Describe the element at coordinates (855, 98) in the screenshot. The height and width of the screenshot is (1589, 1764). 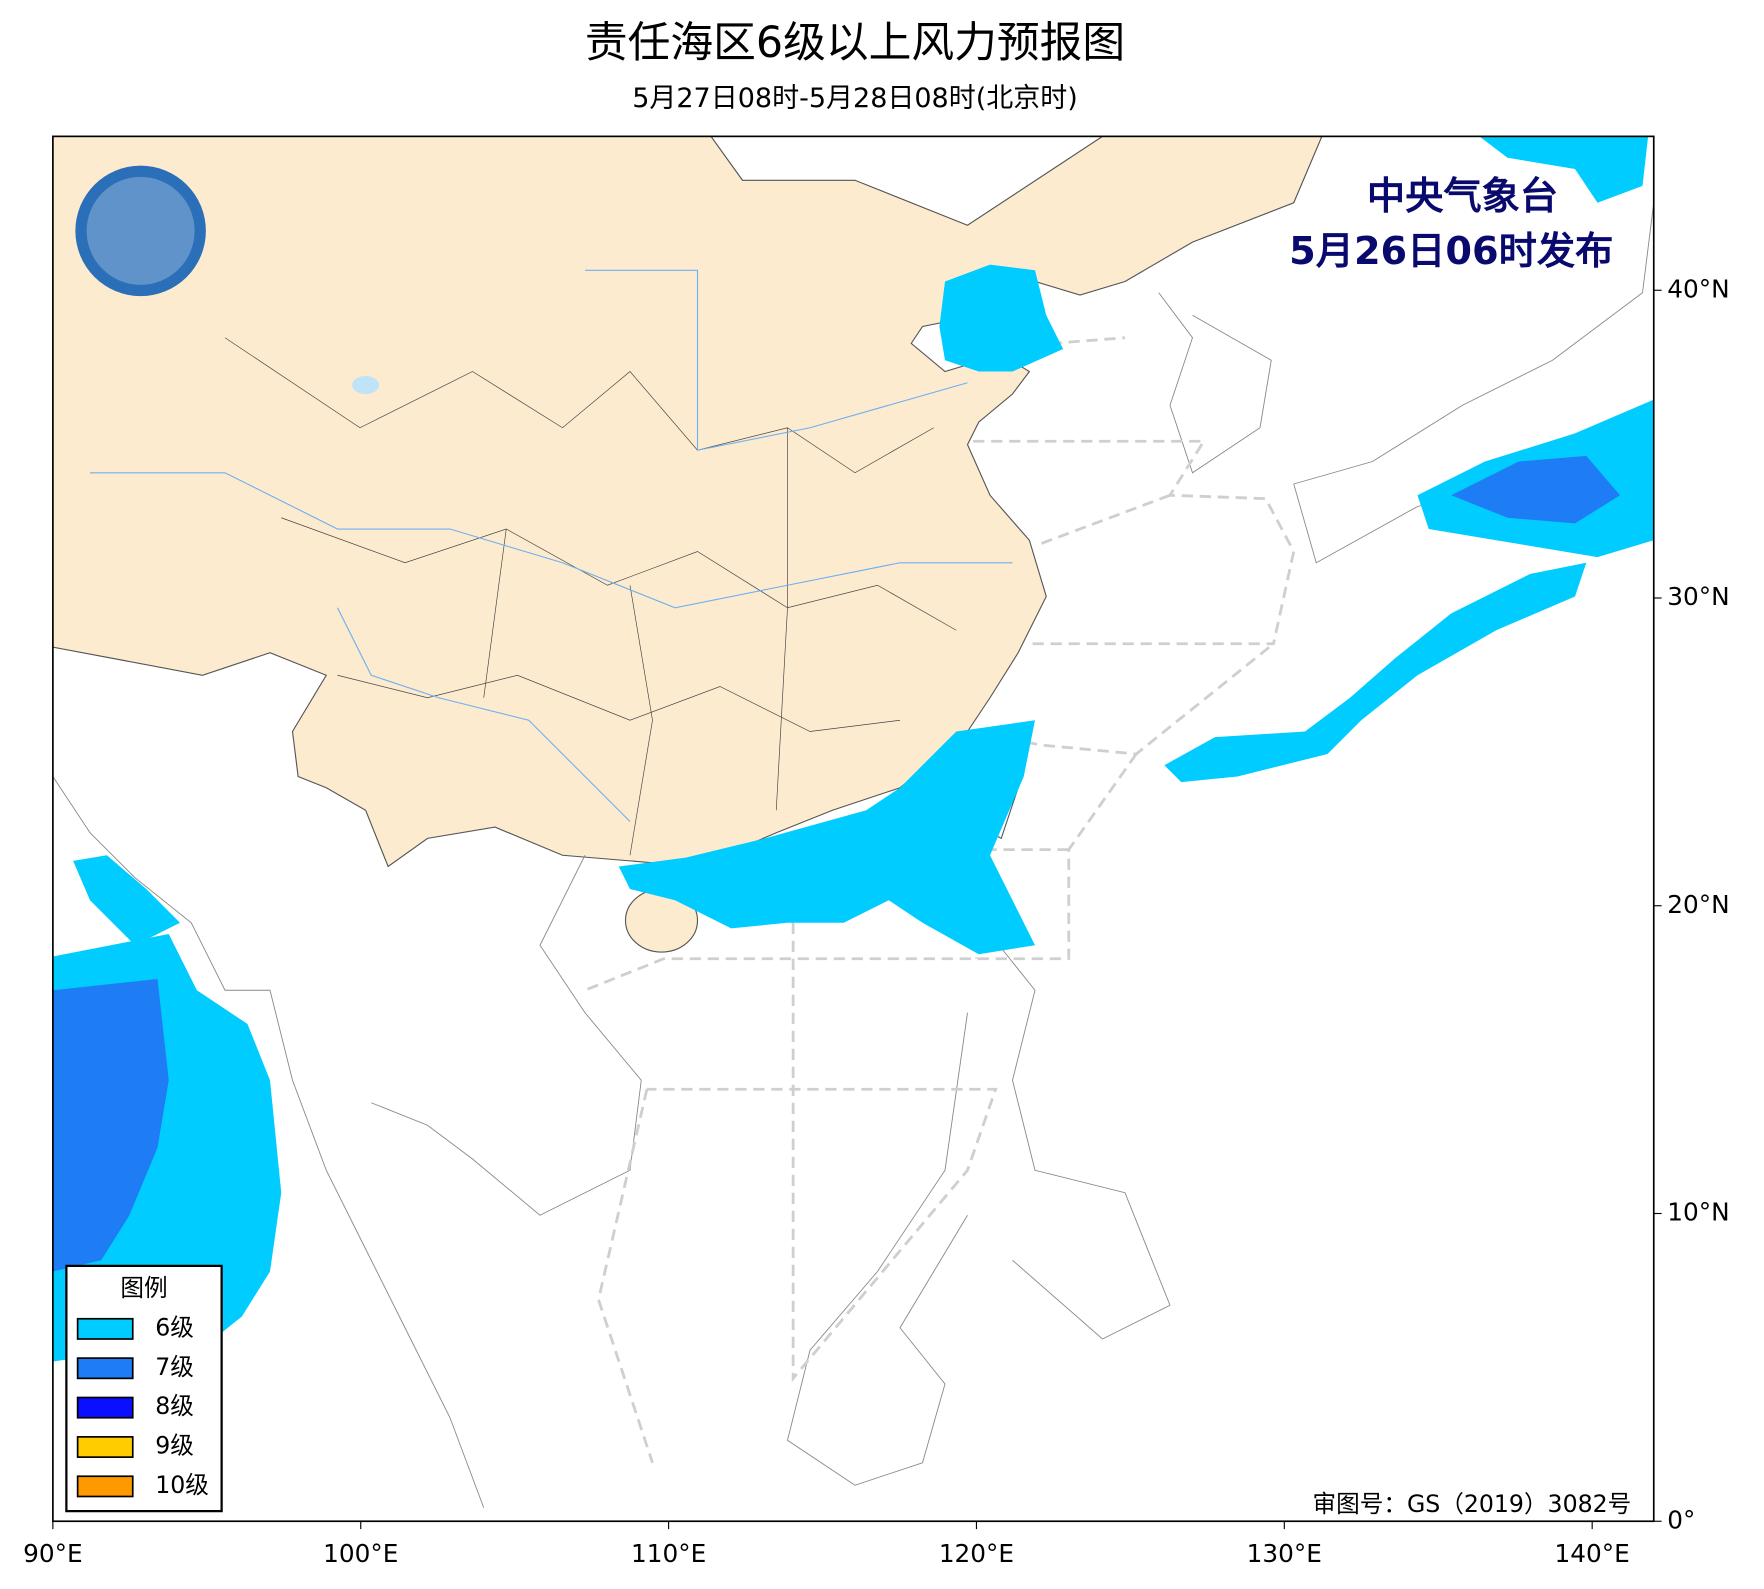
I see `subtitle: 5月27日08时-5月28日08时(北京时)` at that location.